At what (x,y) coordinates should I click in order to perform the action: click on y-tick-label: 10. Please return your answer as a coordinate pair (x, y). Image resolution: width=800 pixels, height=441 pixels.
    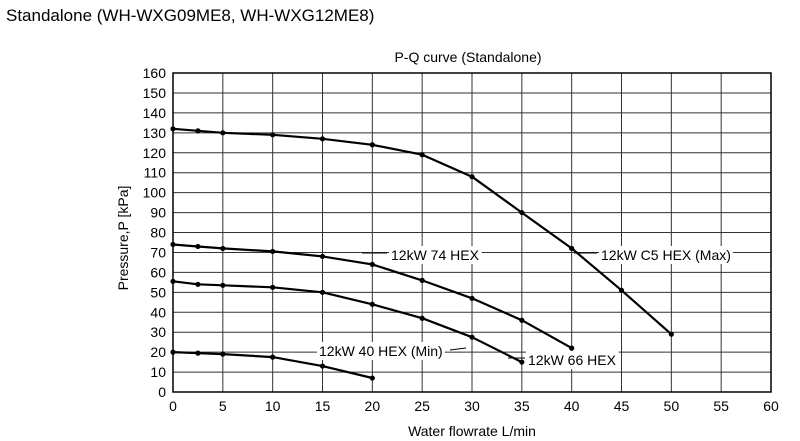
    Looking at the image, I should click on (158, 372).